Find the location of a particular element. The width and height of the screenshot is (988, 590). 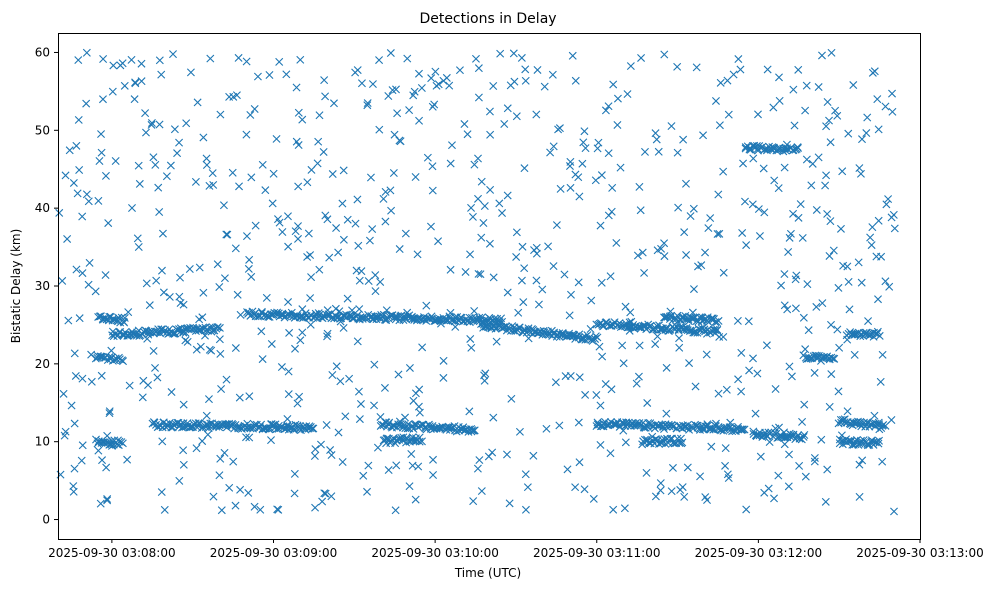

y-tick-label: 30 is located at coordinates (42, 286).